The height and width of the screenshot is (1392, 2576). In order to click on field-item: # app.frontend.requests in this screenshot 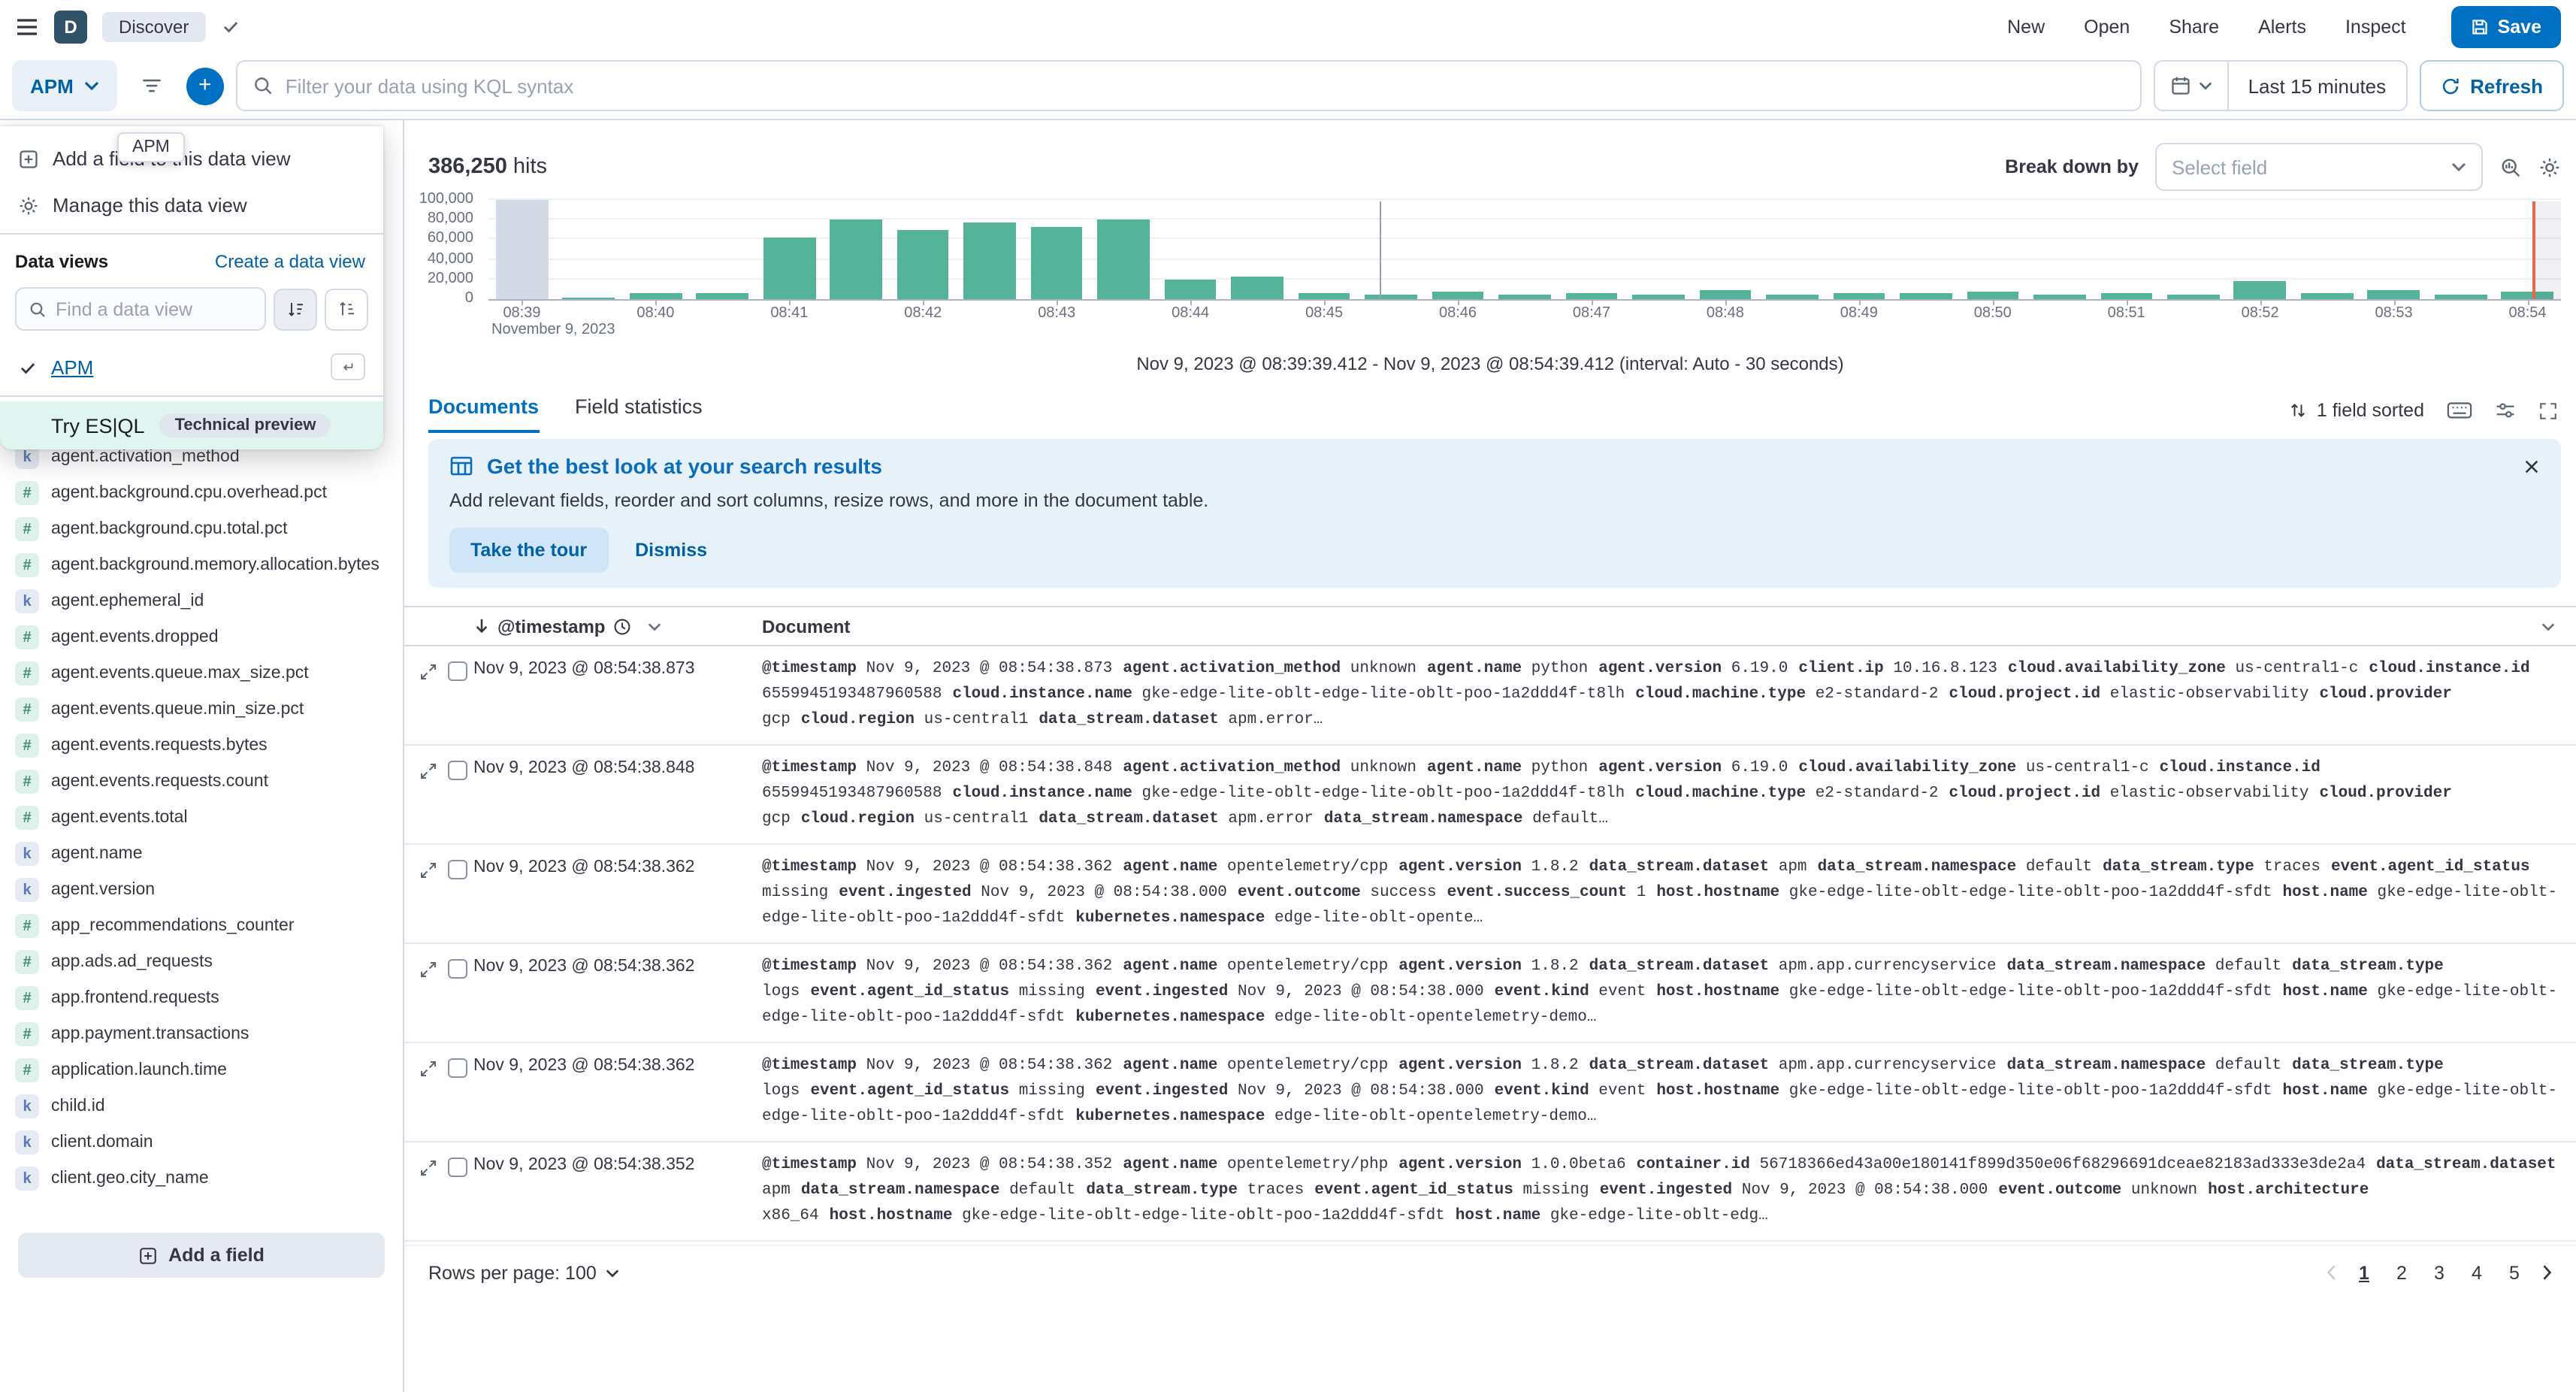, I will do `click(198, 998)`.